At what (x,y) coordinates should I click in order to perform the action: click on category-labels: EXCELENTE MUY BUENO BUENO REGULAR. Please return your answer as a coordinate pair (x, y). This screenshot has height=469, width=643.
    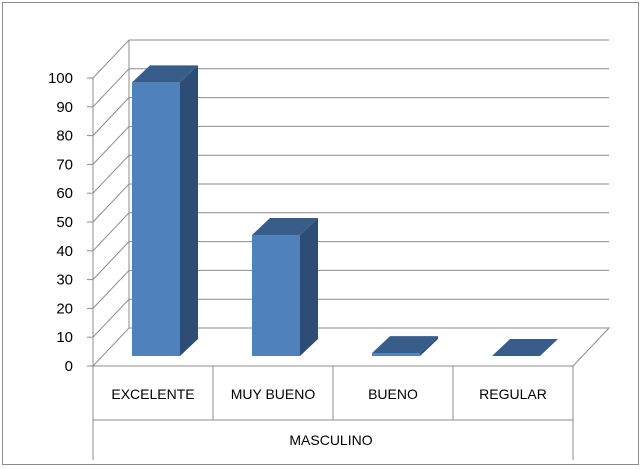
    Looking at the image, I should click on (328, 394).